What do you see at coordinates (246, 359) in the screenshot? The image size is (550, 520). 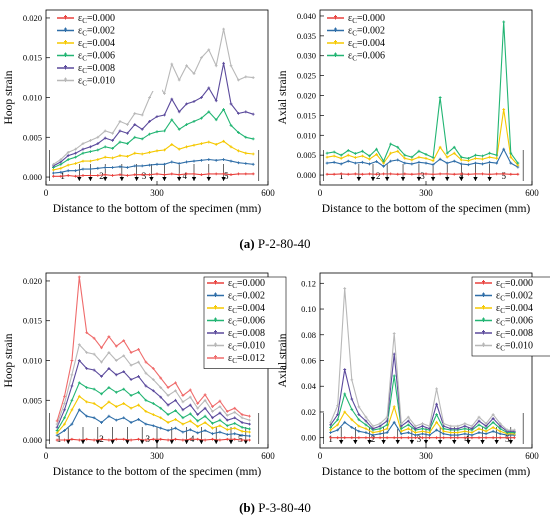 I see `legend-entry: εC=0.012` at bounding box center [246, 359].